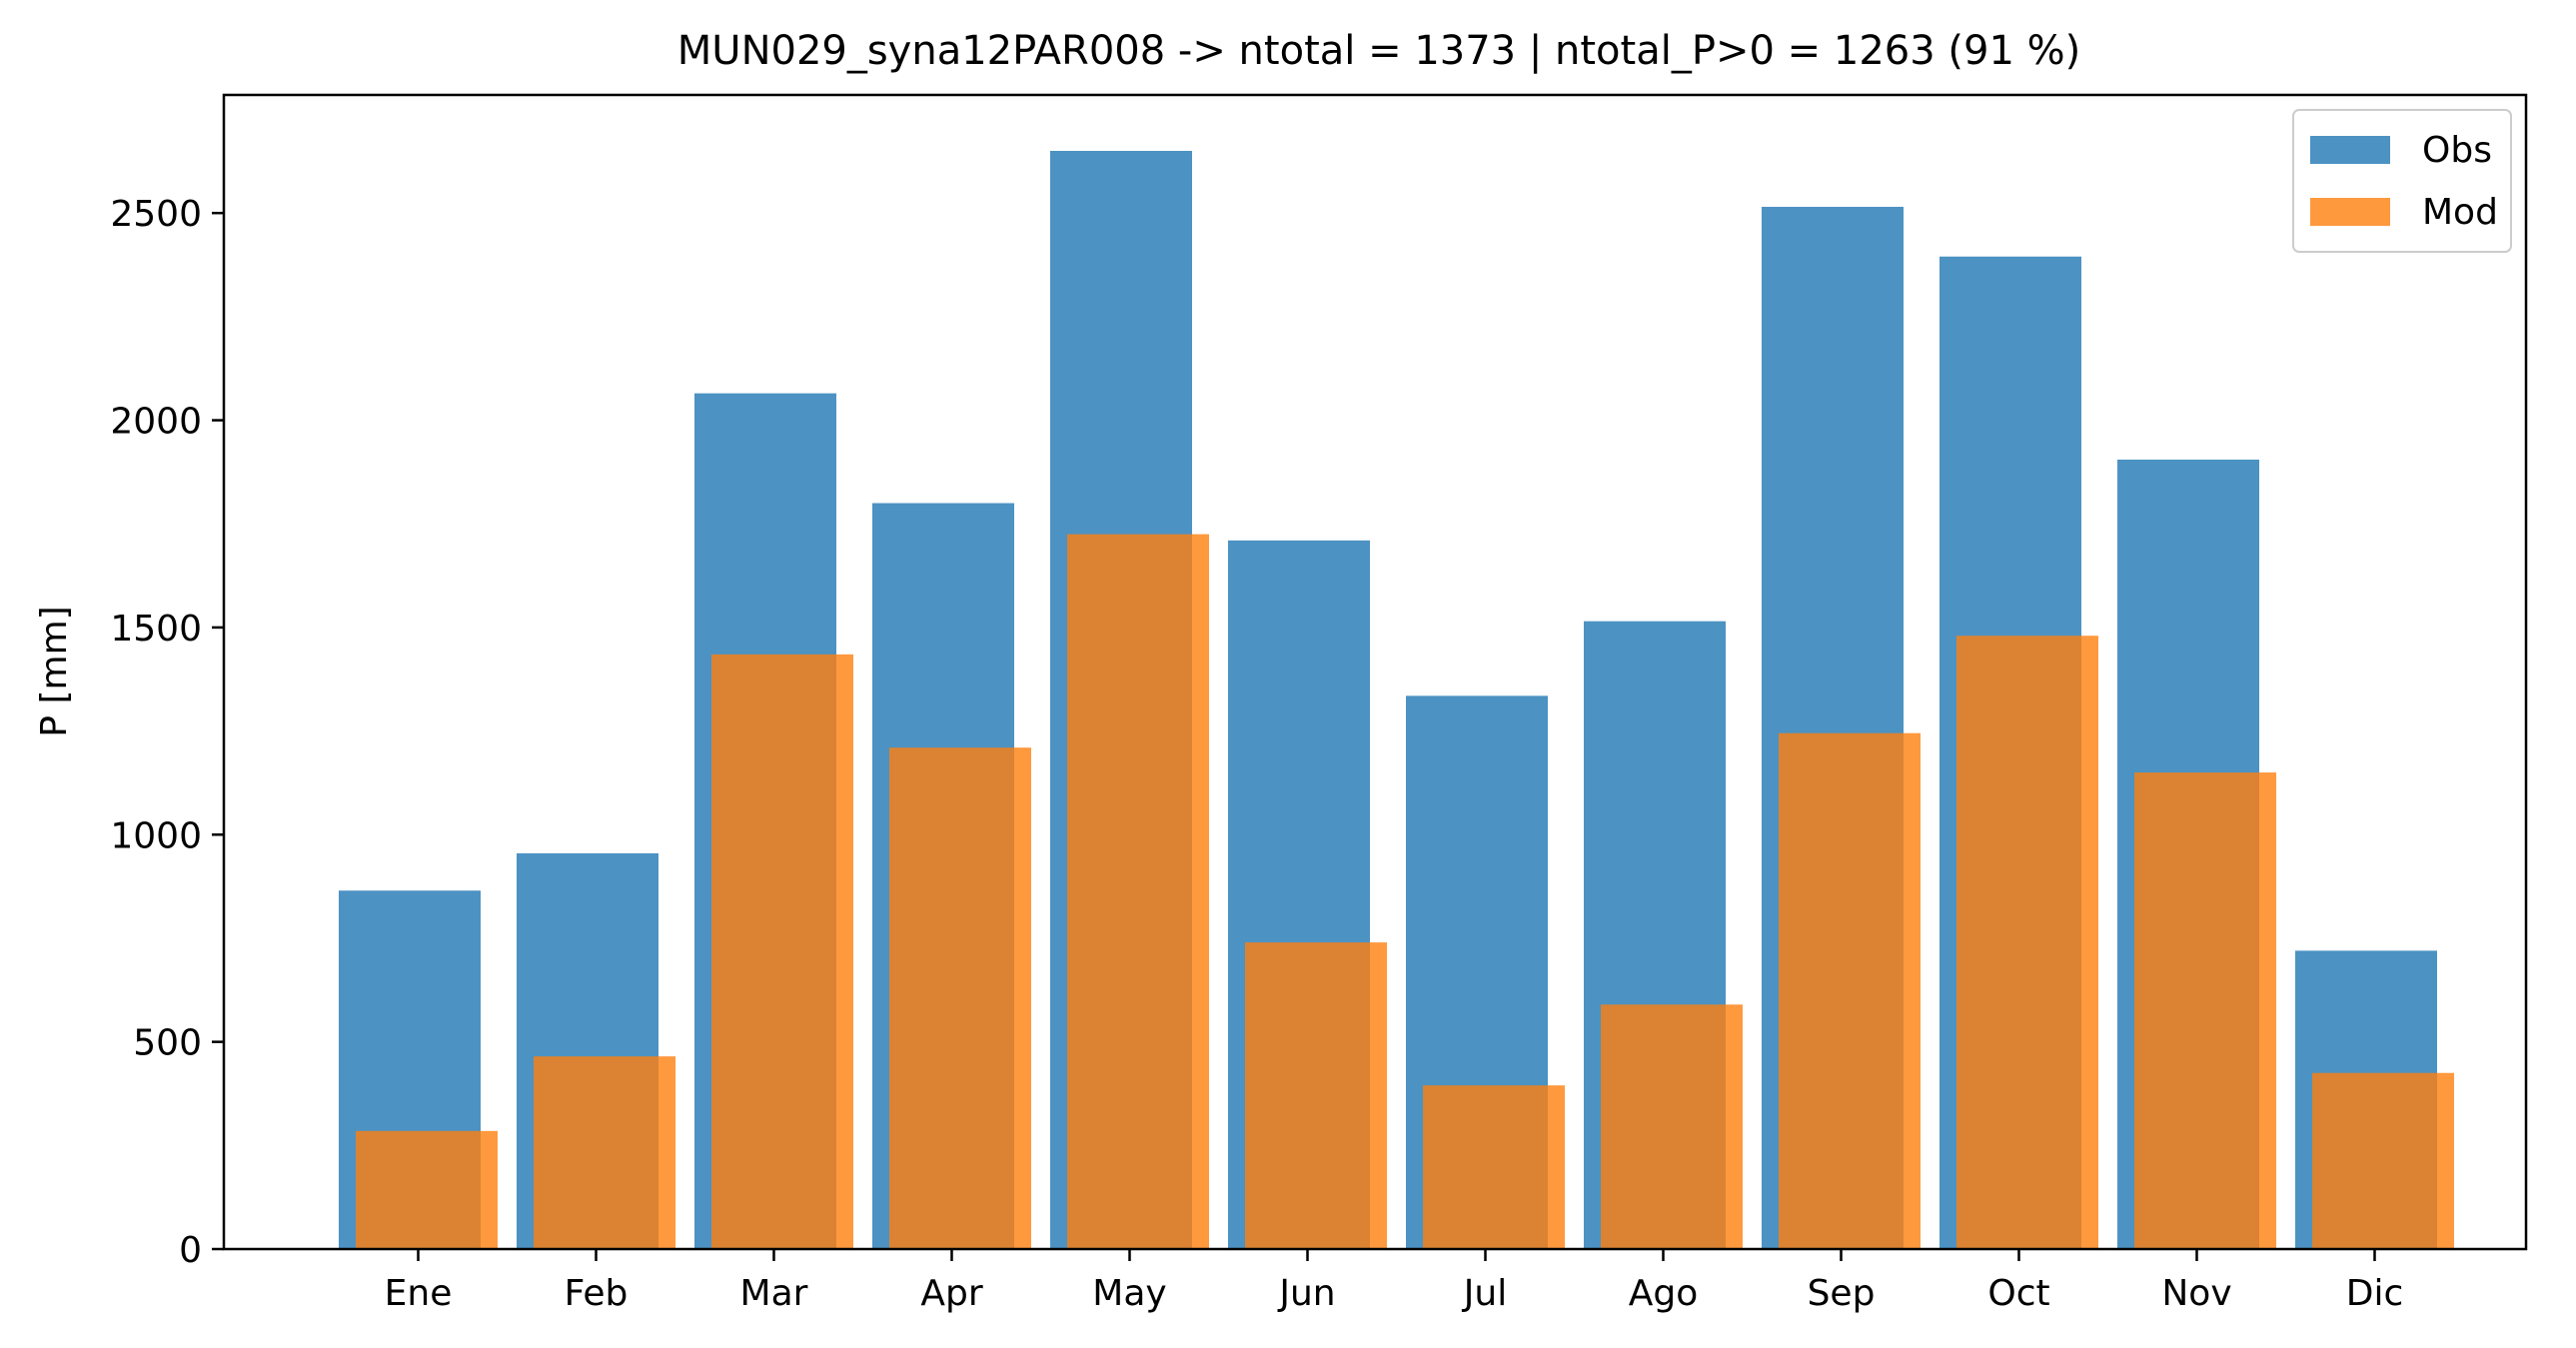 This screenshot has height=1348, width=2576. I want to click on legend-label-obs: Obs, so click(2457, 150).